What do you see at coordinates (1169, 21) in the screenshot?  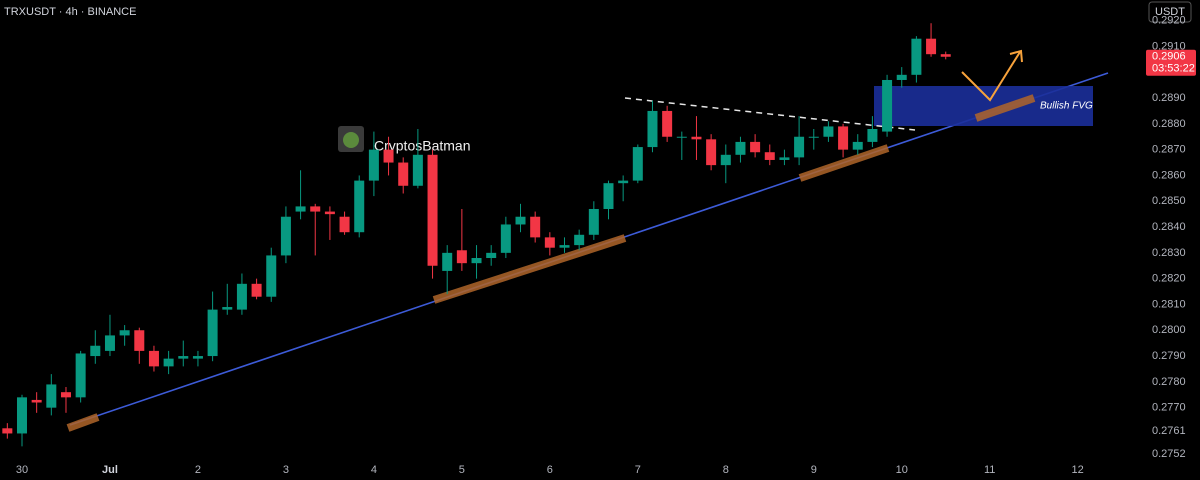 I see `y-tick-label: 0.2920` at bounding box center [1169, 21].